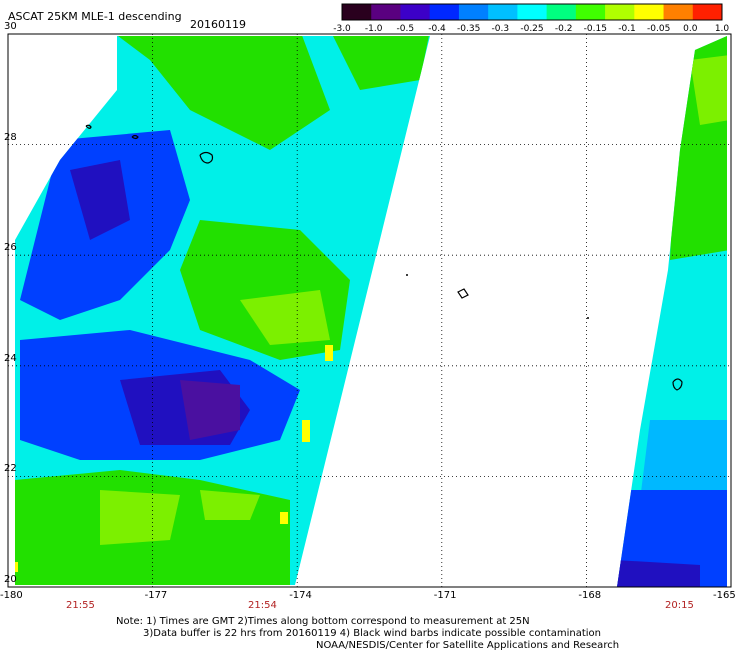  Describe the element at coordinates (500, 29) in the screenshot. I see `color-scale-tick-label: -0.3` at that location.